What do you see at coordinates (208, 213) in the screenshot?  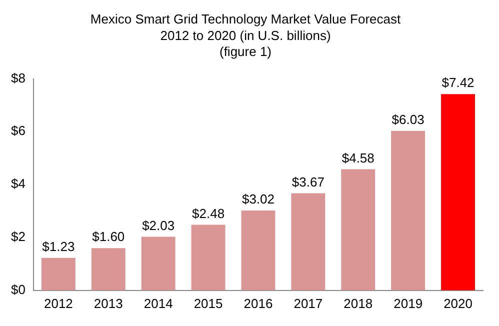 I see `data-label: $2.48` at bounding box center [208, 213].